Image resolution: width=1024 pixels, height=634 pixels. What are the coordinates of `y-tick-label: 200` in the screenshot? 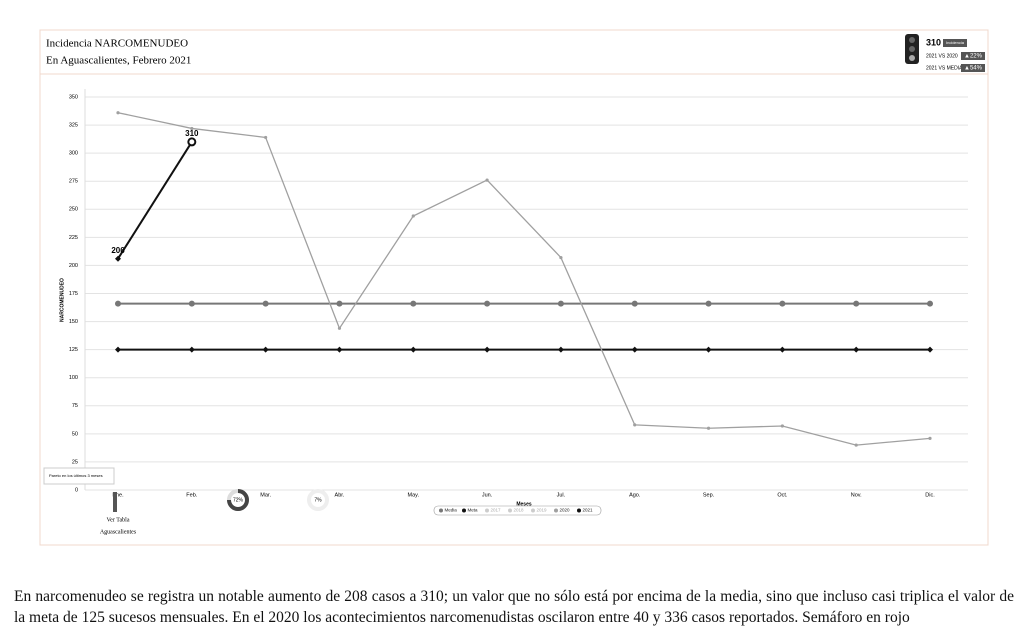 It's located at (73, 266).